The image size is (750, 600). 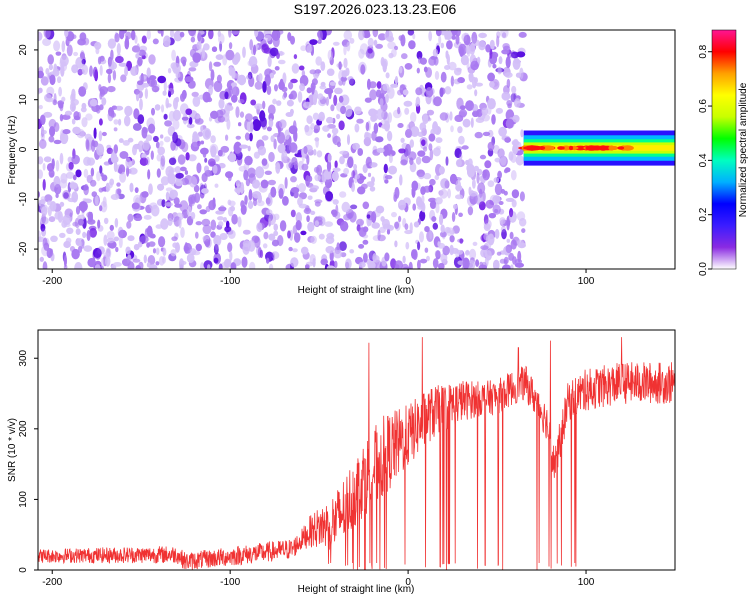 What do you see at coordinates (724, 149) in the screenshot?
I see `colorbar-scale` at bounding box center [724, 149].